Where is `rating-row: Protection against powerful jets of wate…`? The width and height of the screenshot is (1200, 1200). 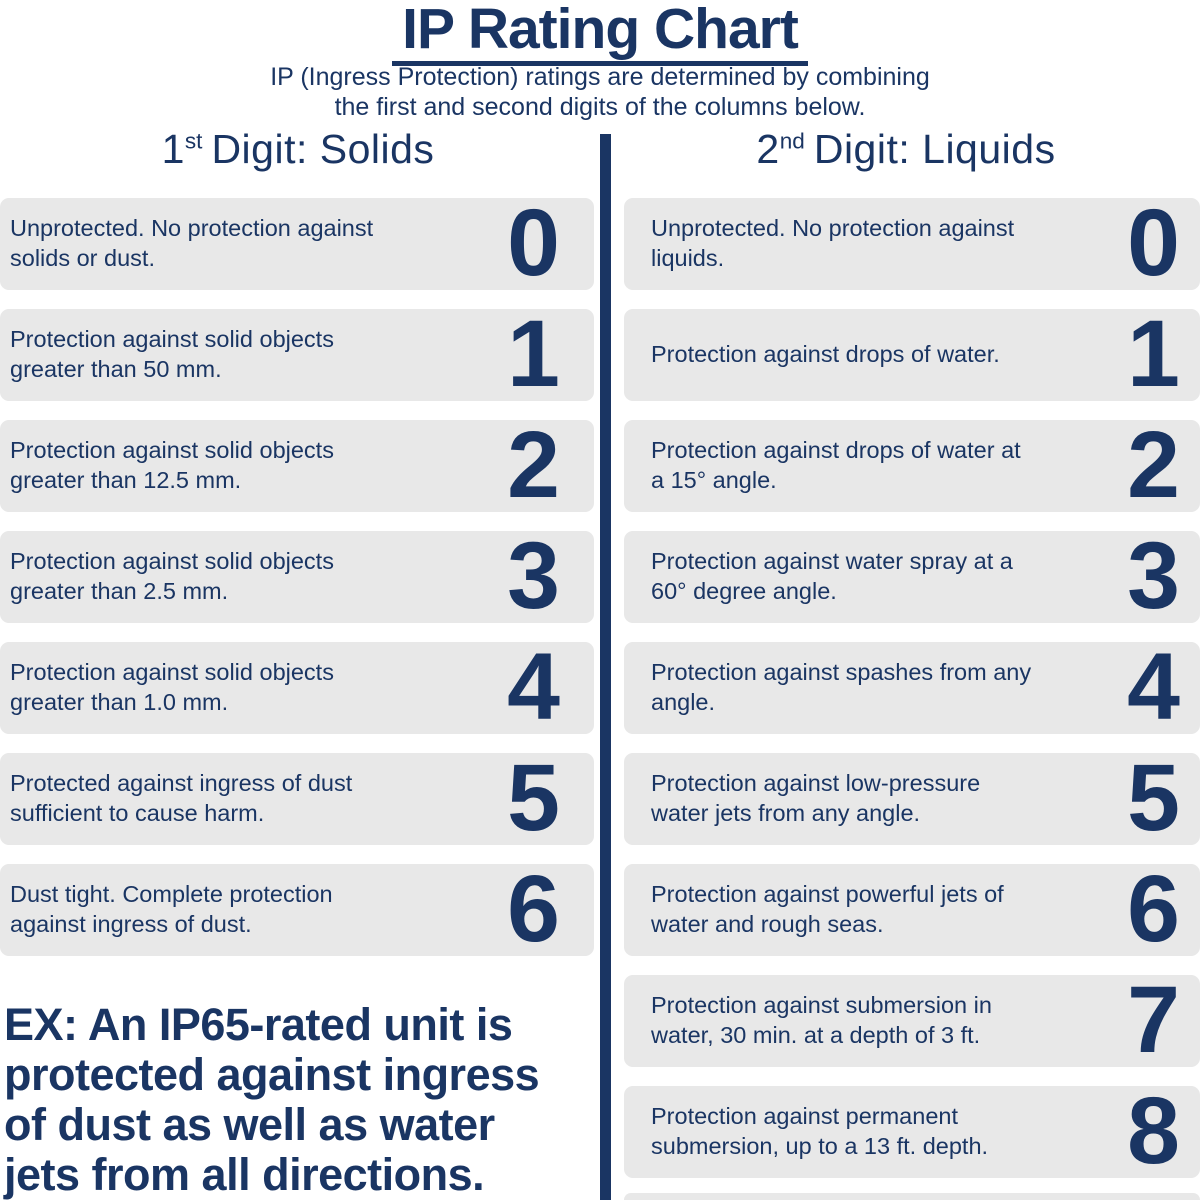
rating-row: Protection against powerful jets of wate… is located at coordinates (912, 909).